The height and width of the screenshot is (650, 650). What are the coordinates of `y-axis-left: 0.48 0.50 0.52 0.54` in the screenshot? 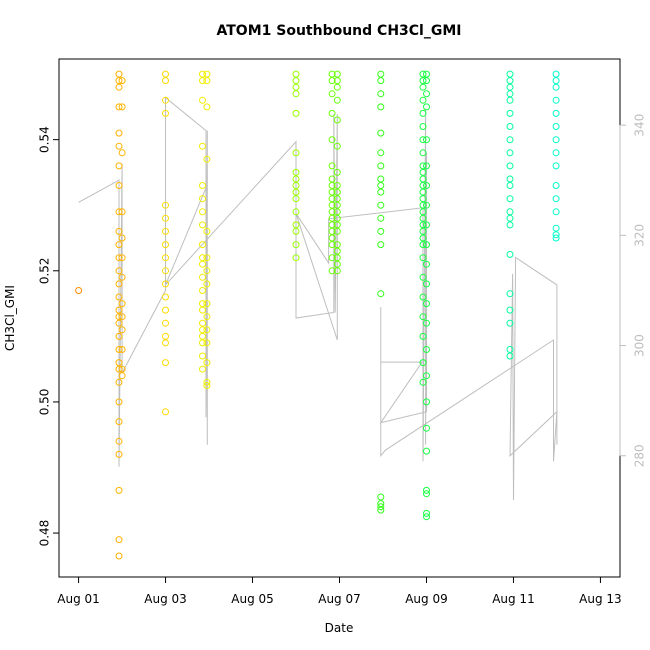 It's located at (49, 336).